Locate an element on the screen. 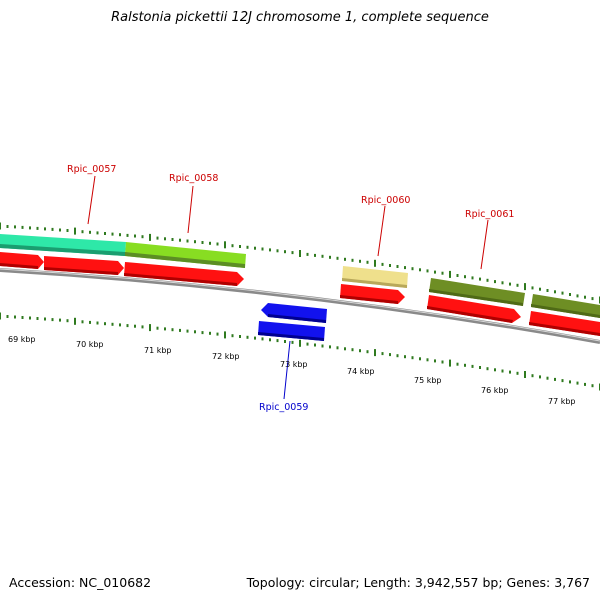 Image resolution: width=600 pixels, height=600 pixels. kbp-label-73: 73 kbp is located at coordinates (294, 364).